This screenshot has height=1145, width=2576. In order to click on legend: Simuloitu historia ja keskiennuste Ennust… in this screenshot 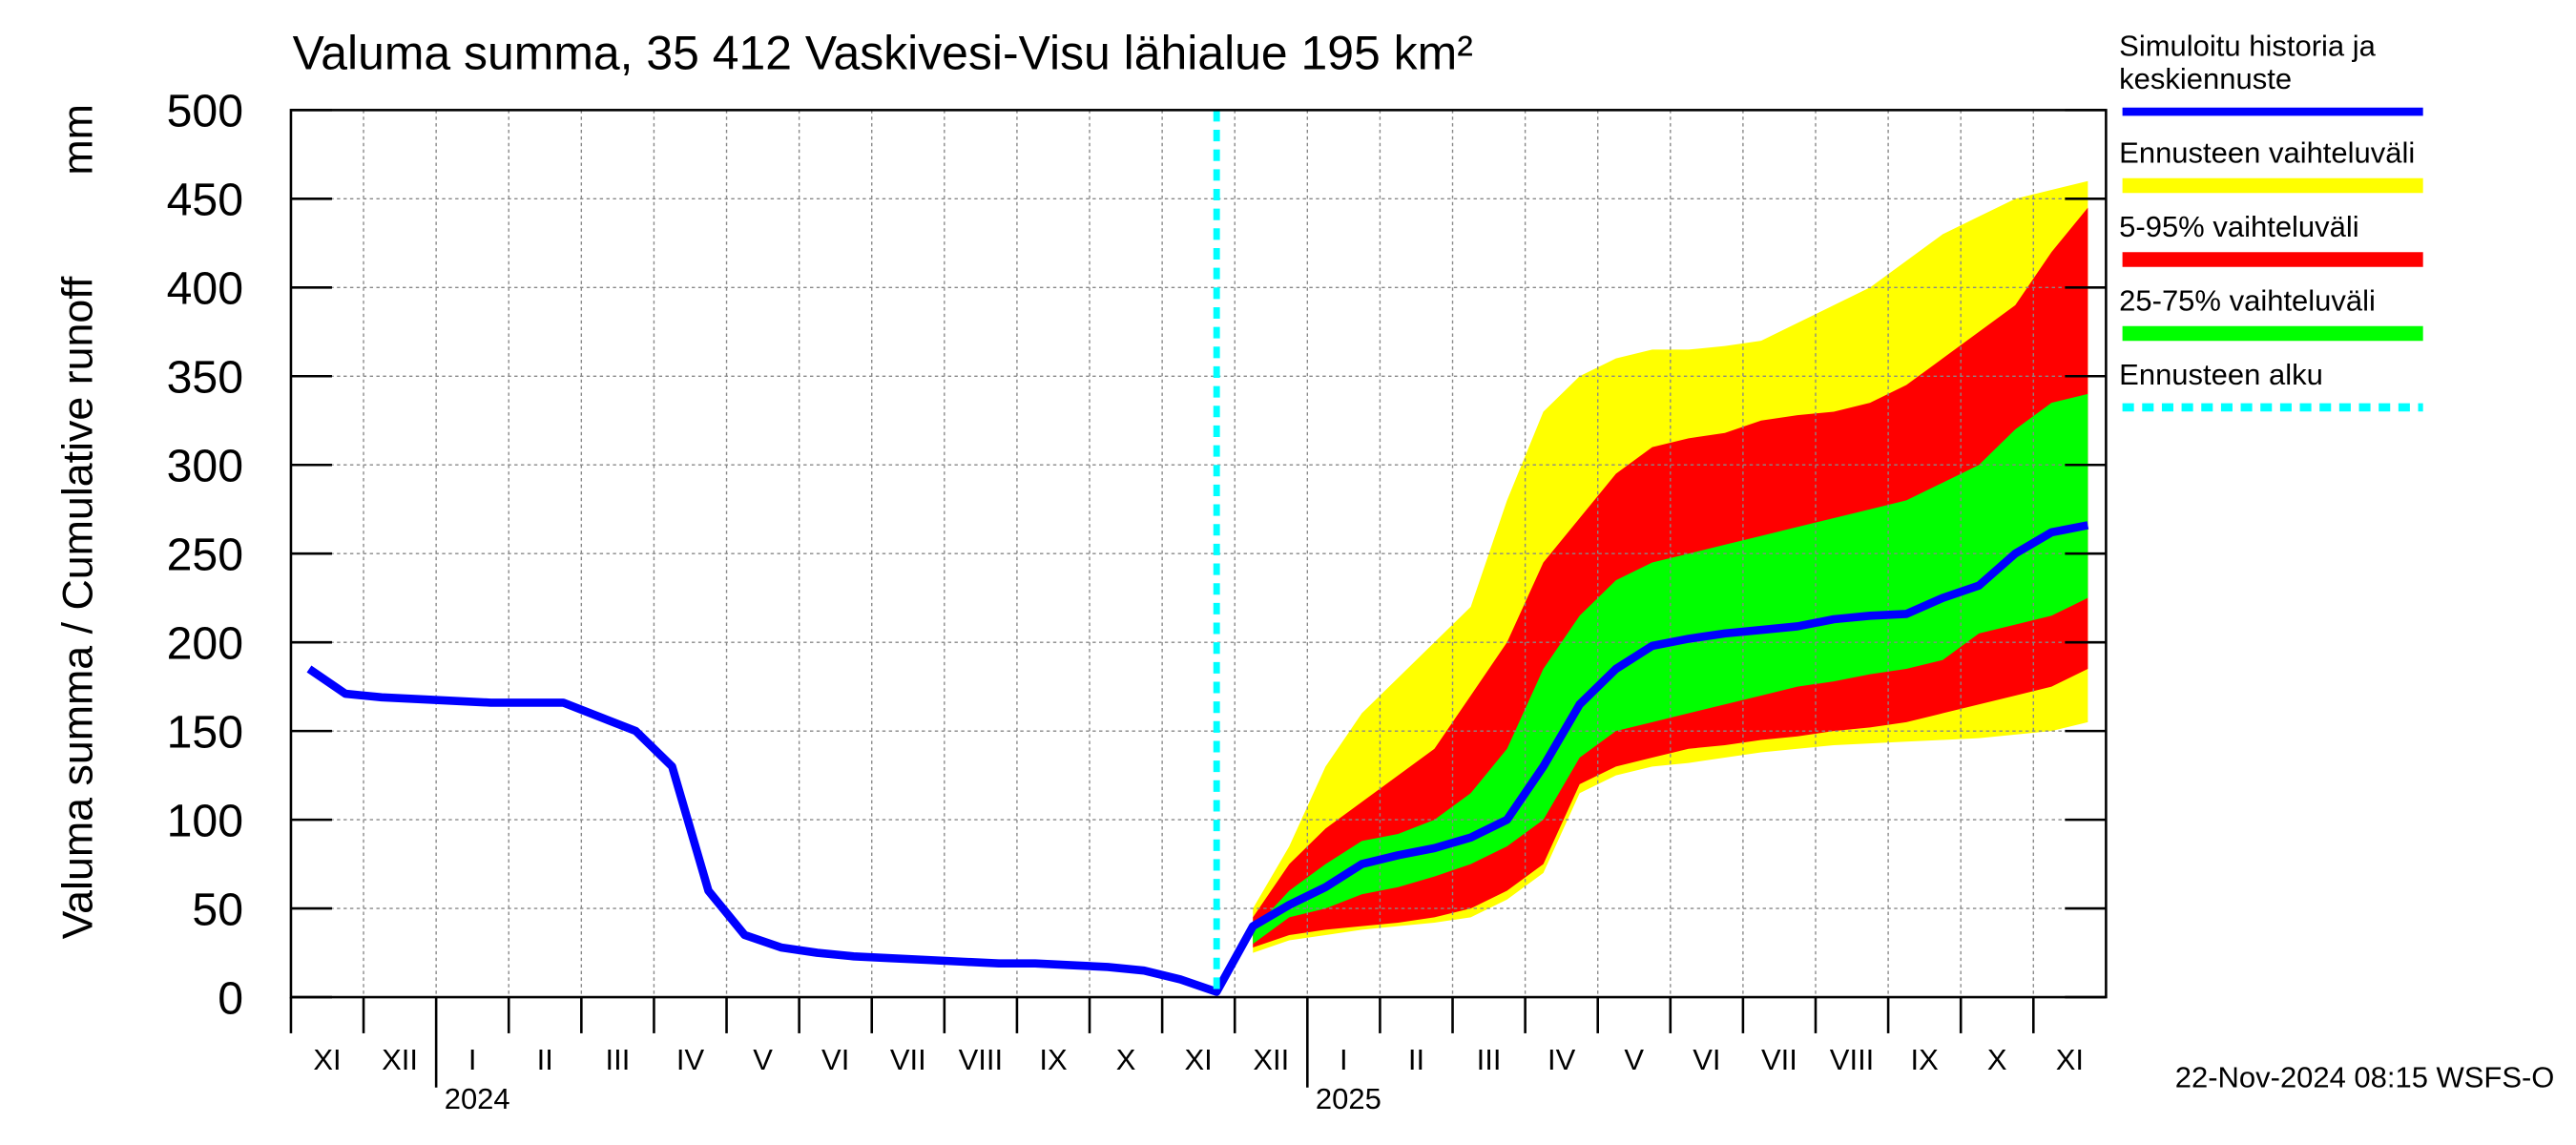, I will do `click(2271, 220)`.